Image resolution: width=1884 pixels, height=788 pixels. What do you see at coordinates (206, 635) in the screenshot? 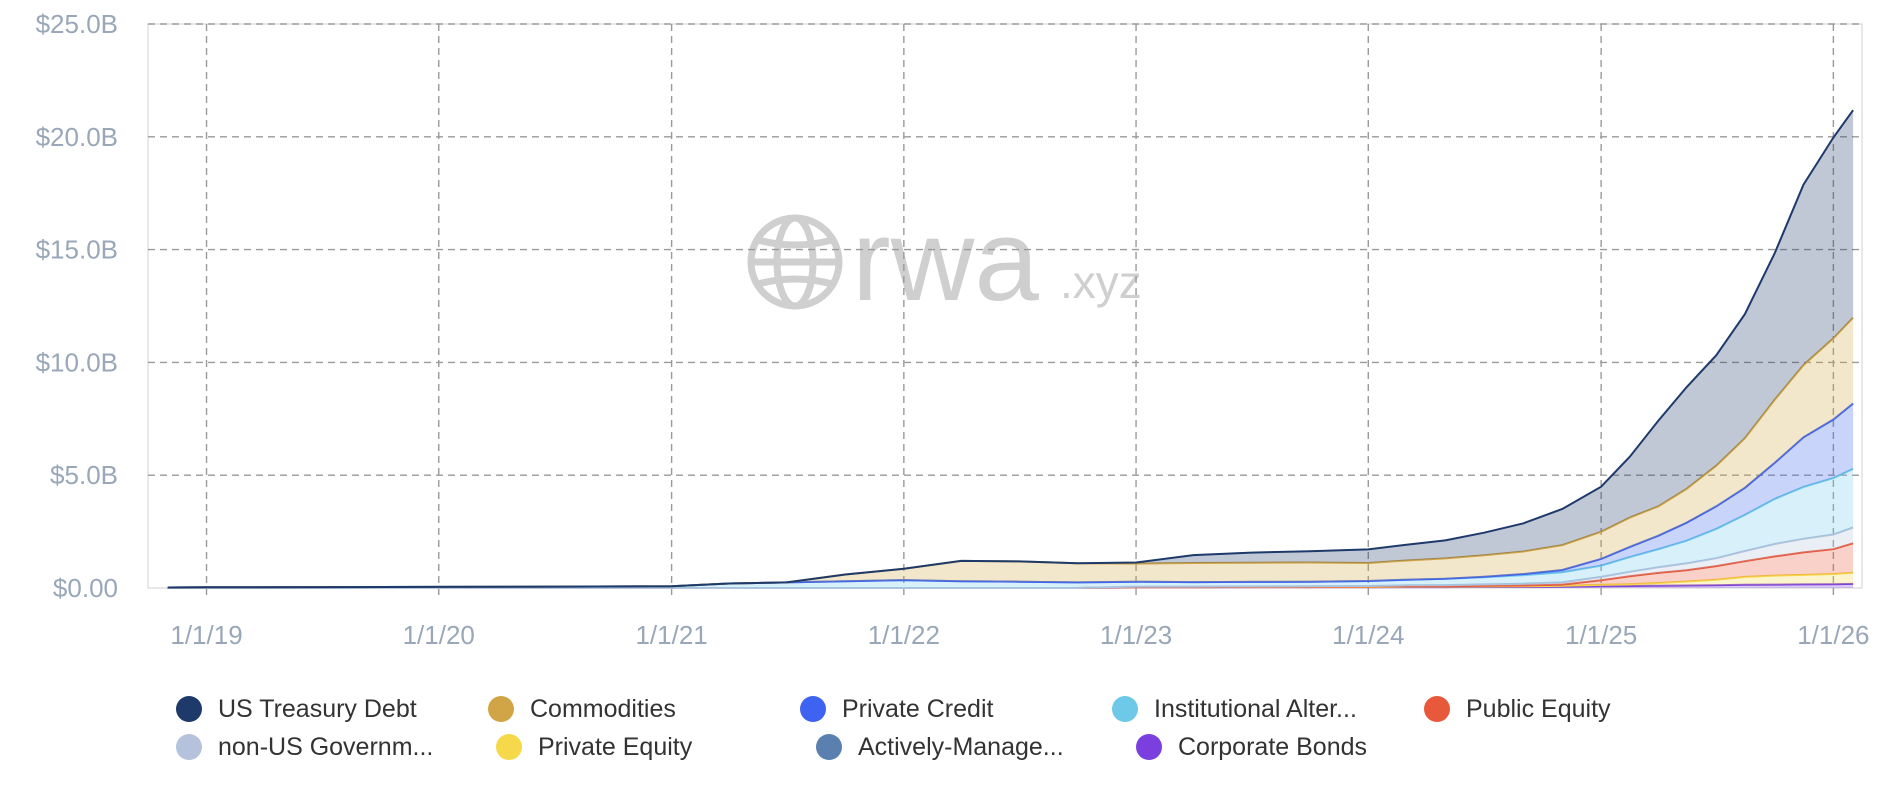
I see `x-tick-label: 1/1/19` at bounding box center [206, 635].